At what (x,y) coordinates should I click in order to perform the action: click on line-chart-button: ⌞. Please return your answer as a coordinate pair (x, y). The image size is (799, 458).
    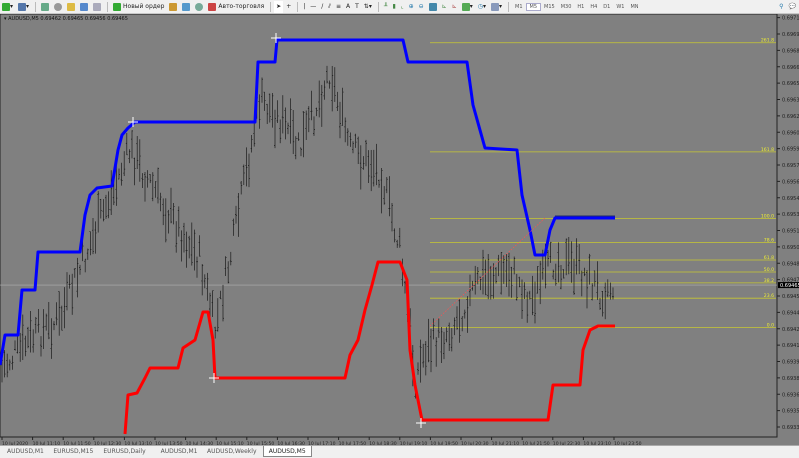
    Looking at the image, I should click on (402, 7).